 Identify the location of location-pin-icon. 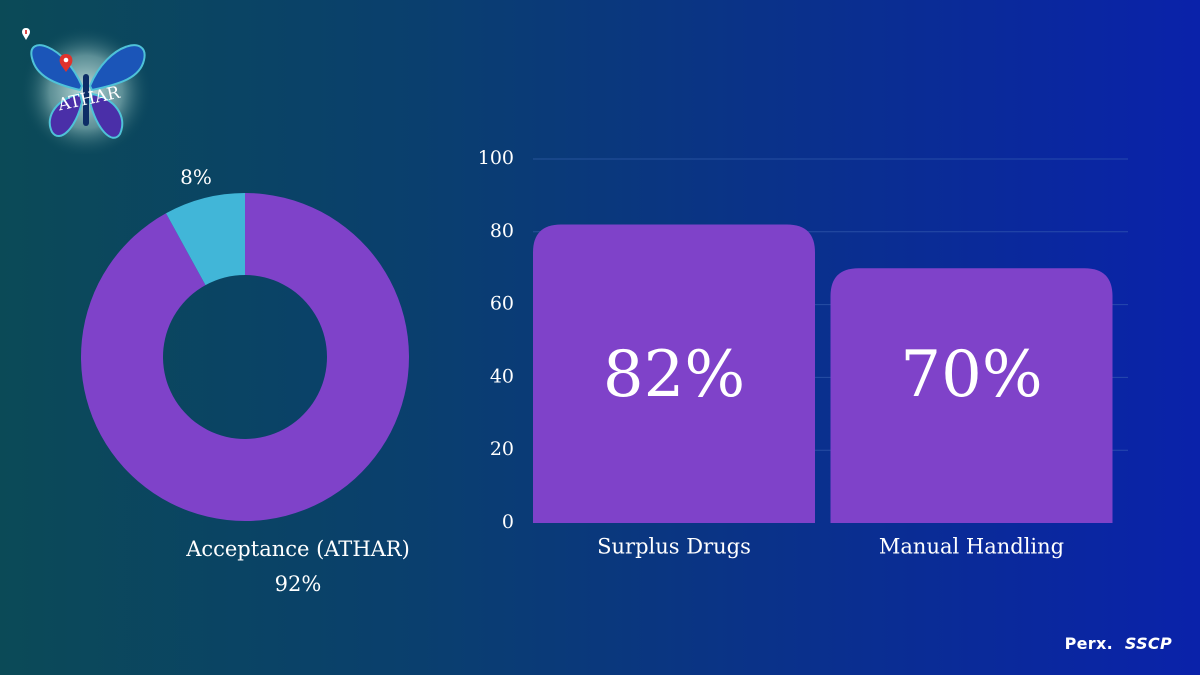
(66, 63).